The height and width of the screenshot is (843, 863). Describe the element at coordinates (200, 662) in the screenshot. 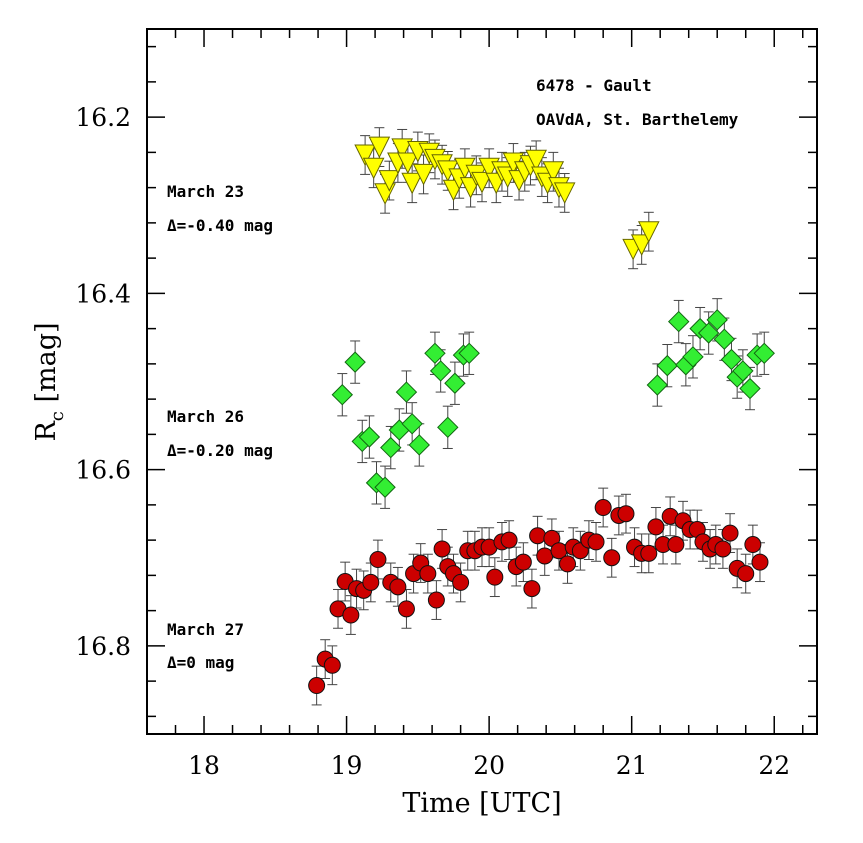

I see `offset-label-march-27: Δ=0 mag` at that location.